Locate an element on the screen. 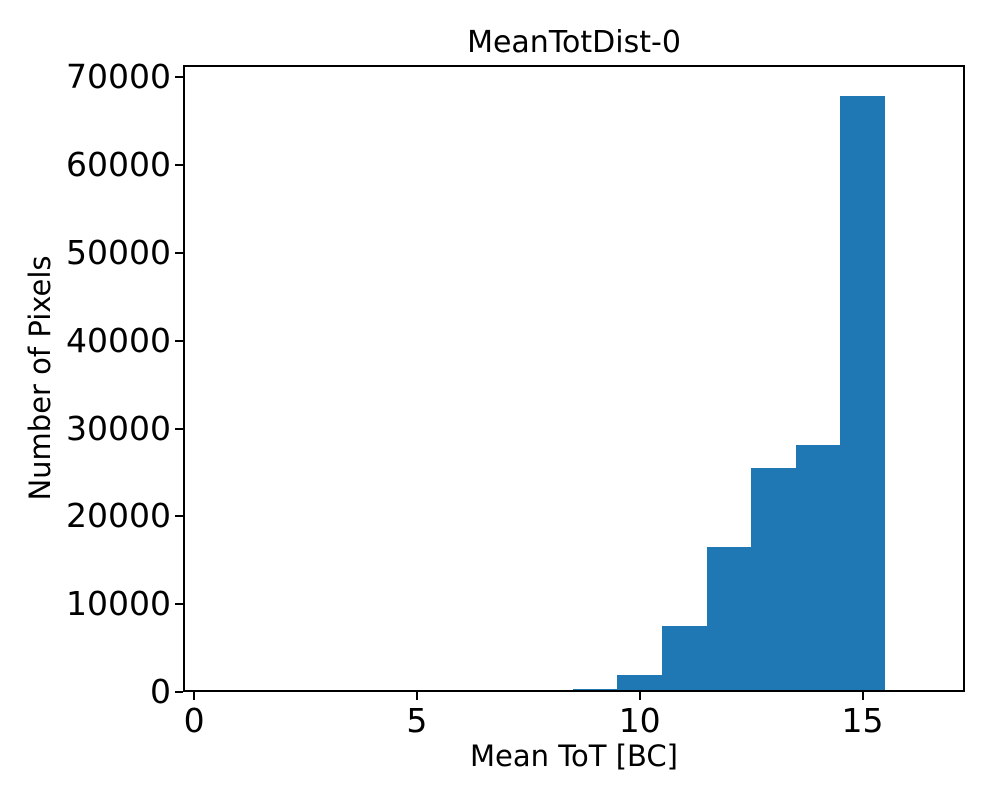  y-axis-label: Number of Pixels is located at coordinates (40, 378).